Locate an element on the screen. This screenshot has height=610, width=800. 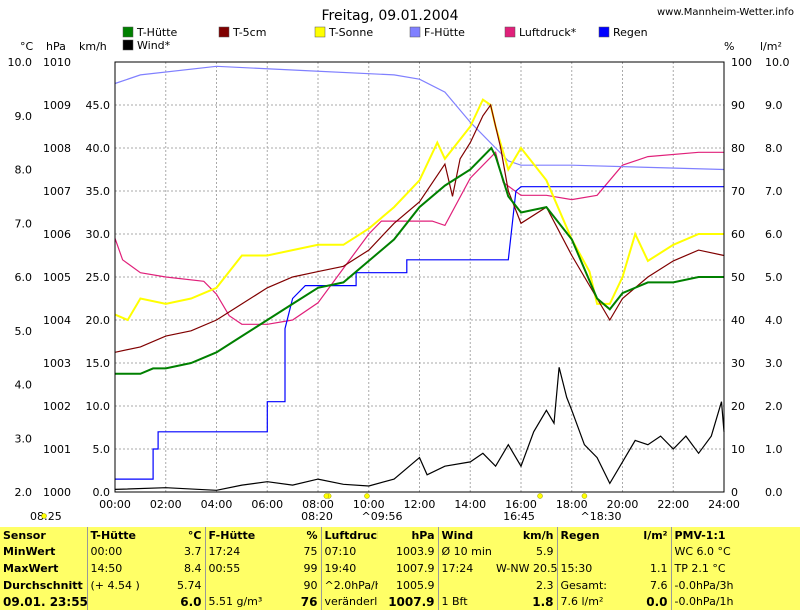
y-tick-temp: 3.0 is located at coordinates (24, 438).